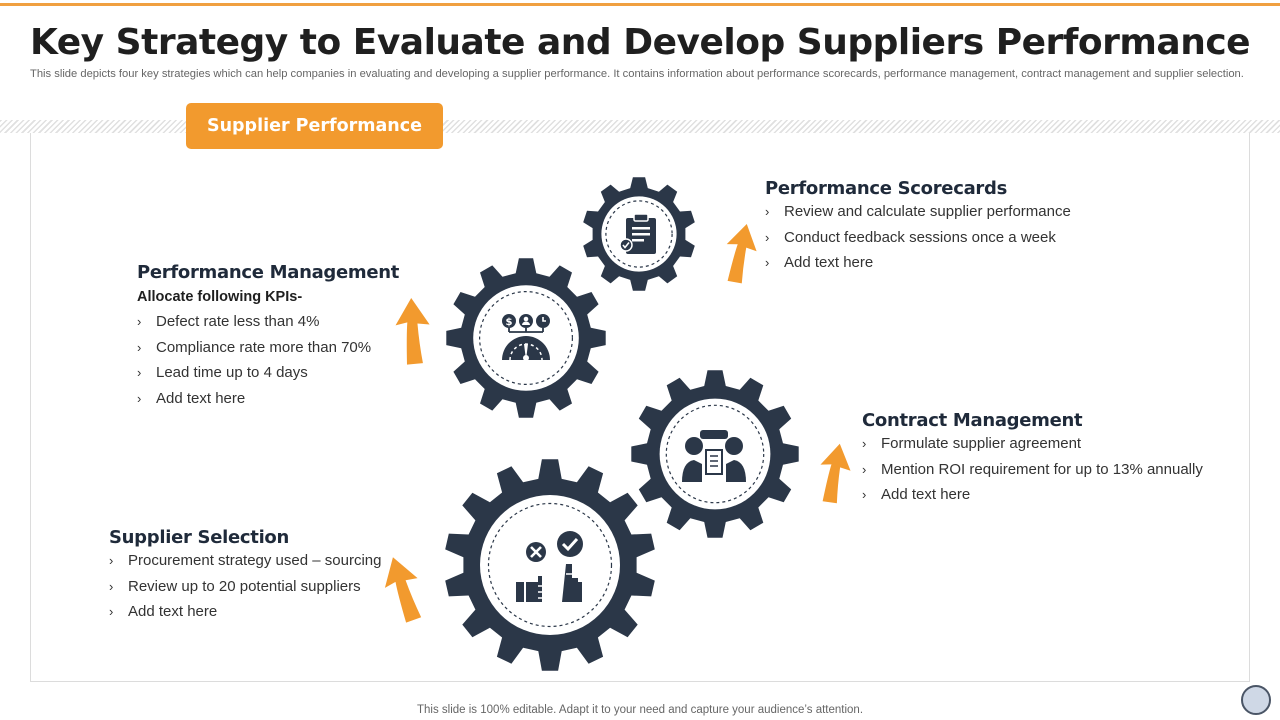 Image resolution: width=1280 pixels, height=720 pixels. Describe the element at coordinates (268, 322) in the screenshot. I see `list-item: › Defect rate less than 4%` at that location.